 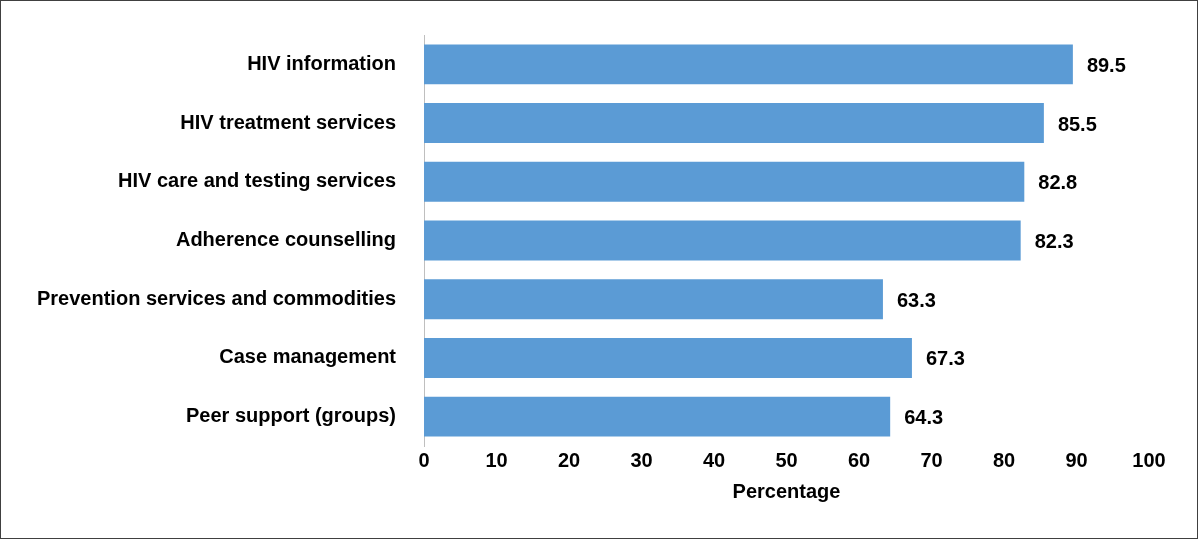 What do you see at coordinates (1076, 459) in the screenshot?
I see `x-tick-label: 90` at bounding box center [1076, 459].